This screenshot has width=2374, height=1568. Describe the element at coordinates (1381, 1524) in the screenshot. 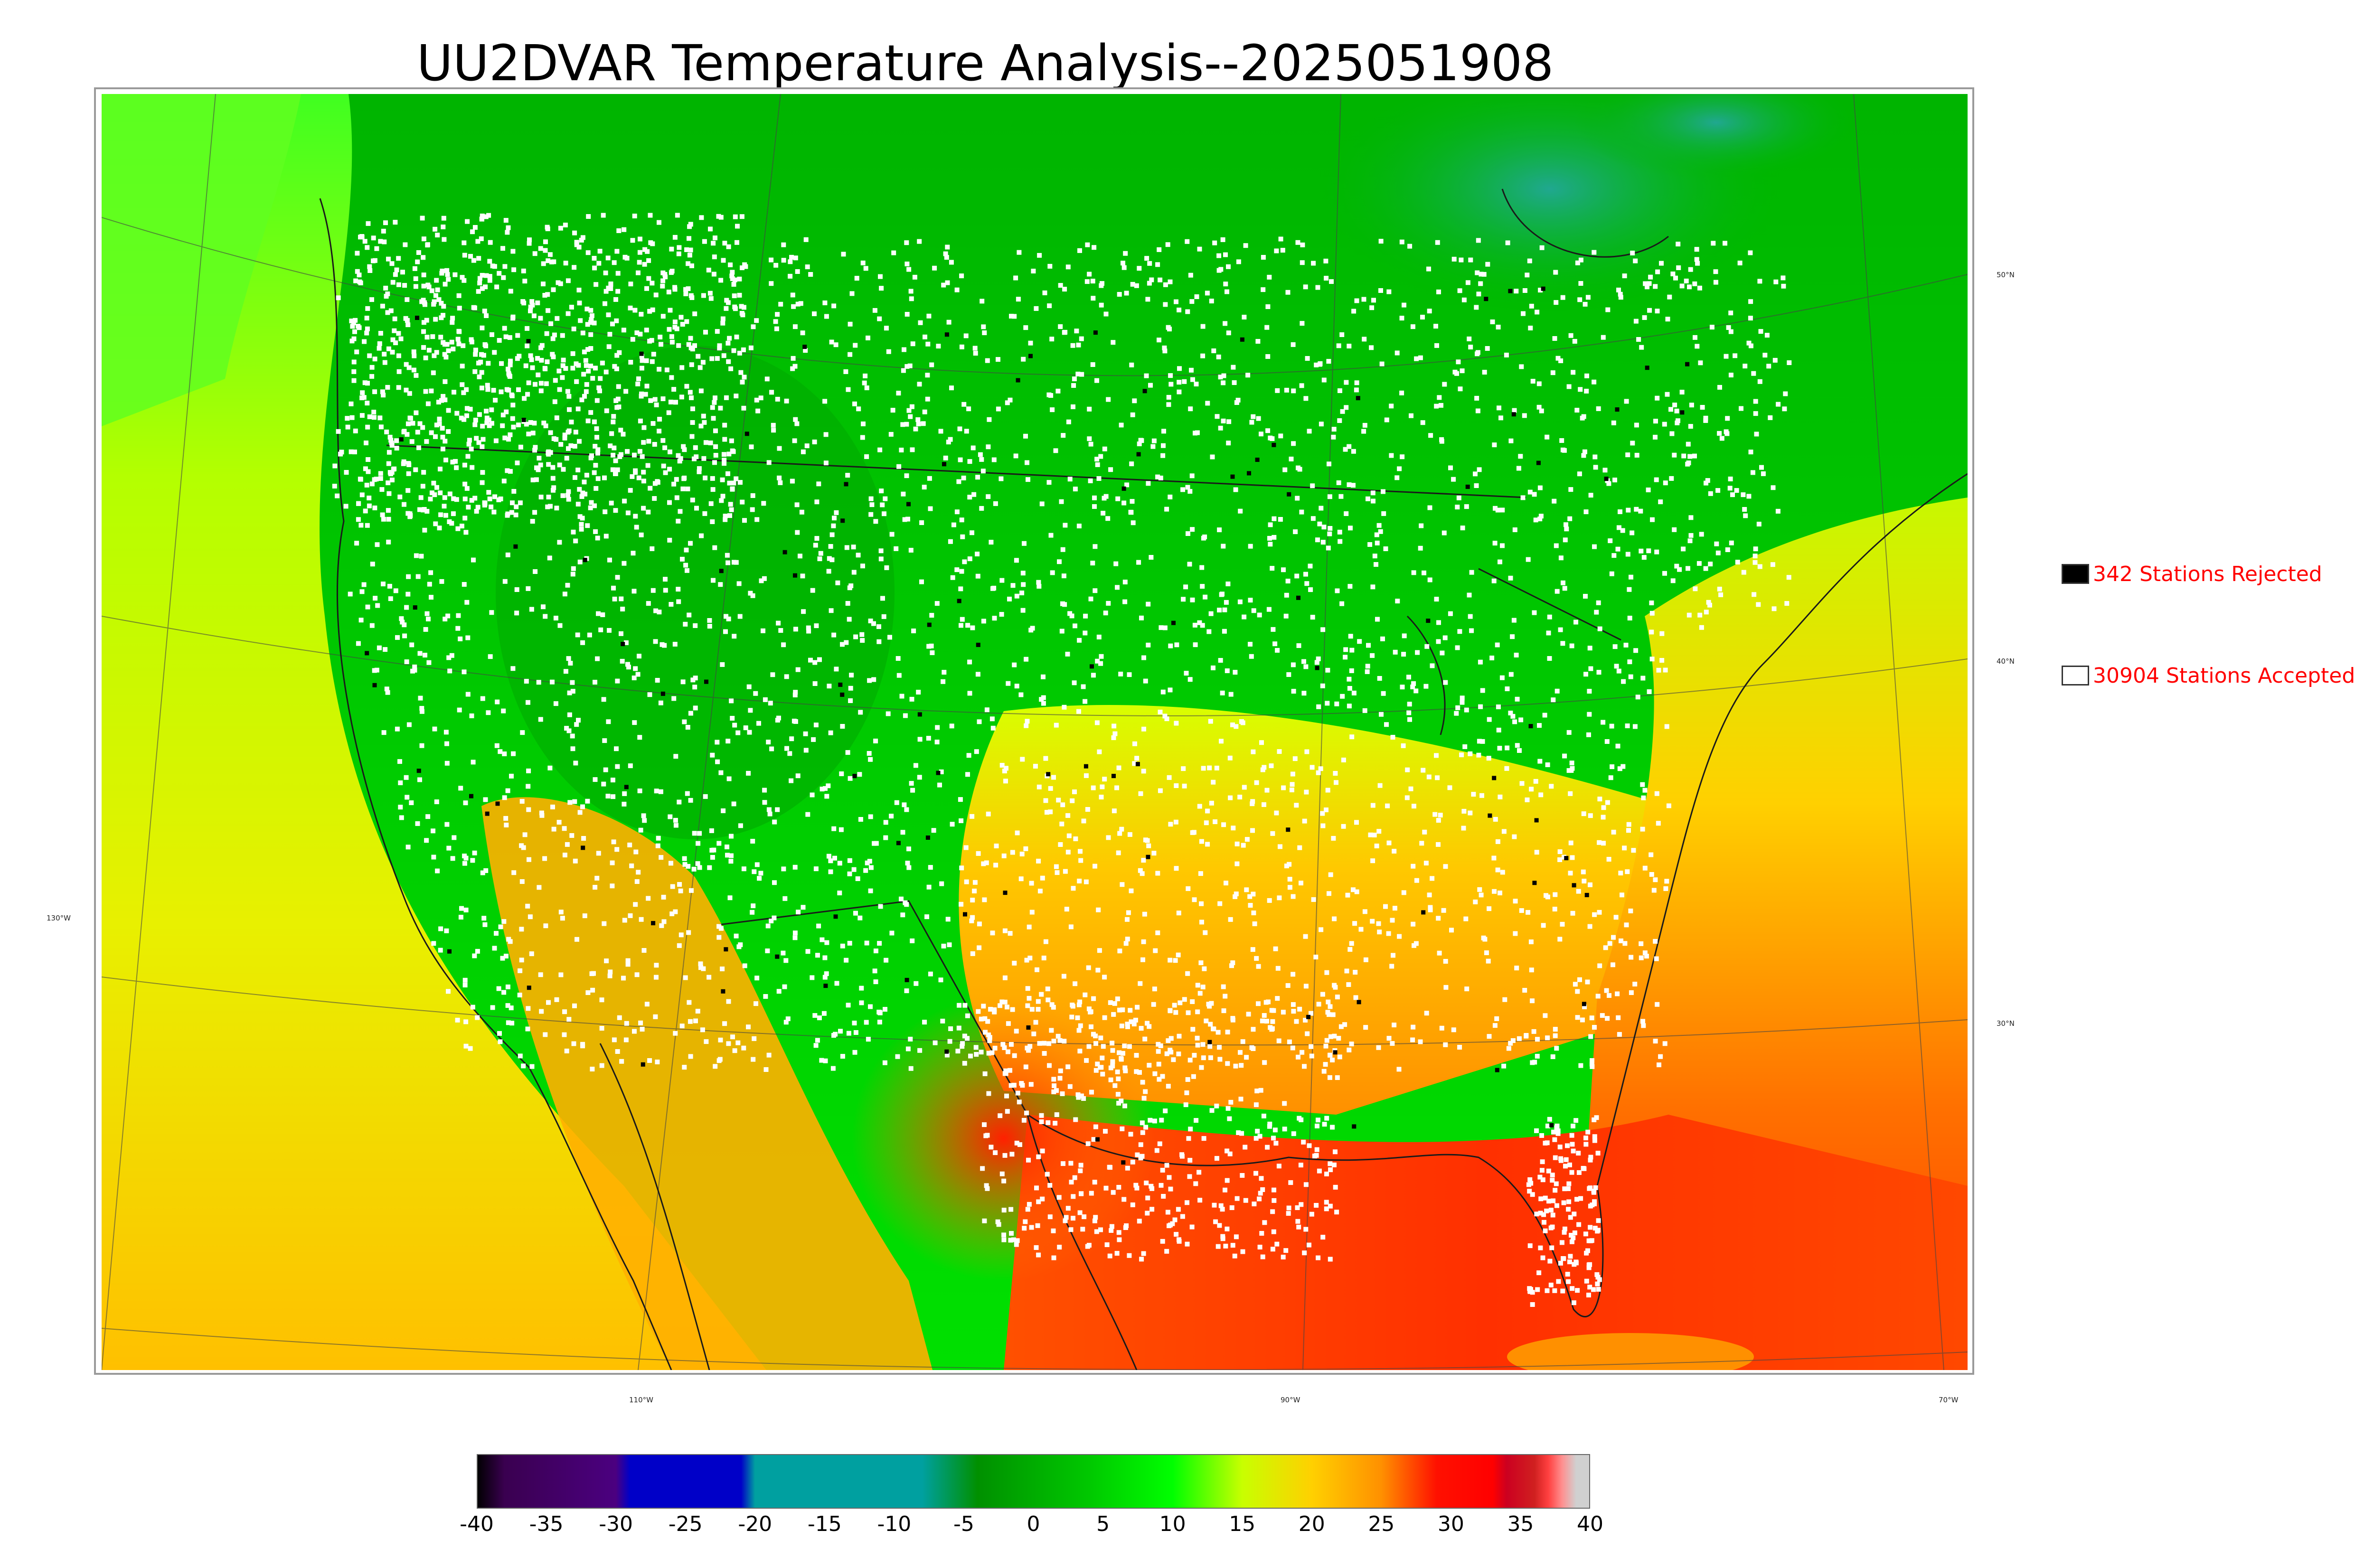

I see `colorbar-tick-label: 25` at that location.